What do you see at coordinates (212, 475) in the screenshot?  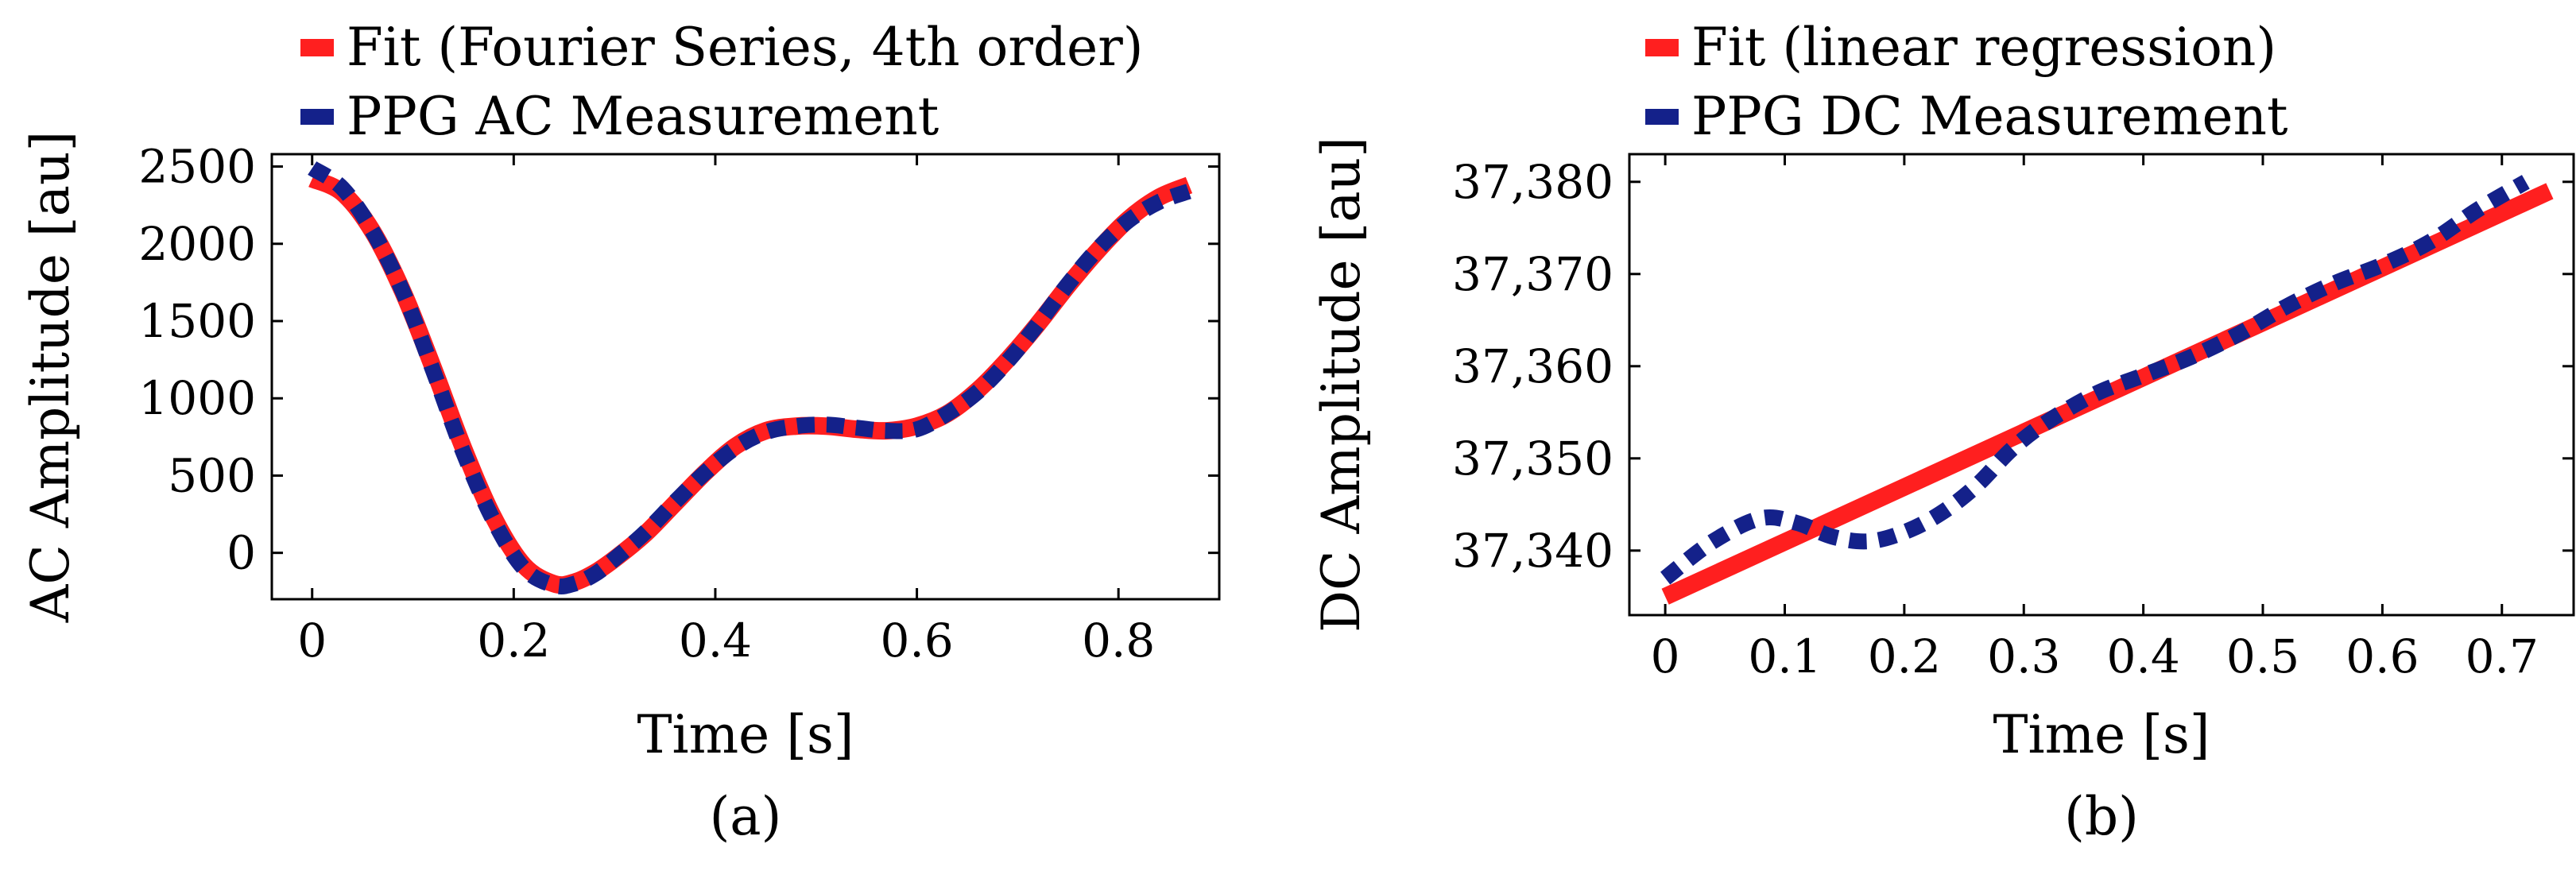 I see `y-tick-label: 500` at bounding box center [212, 475].